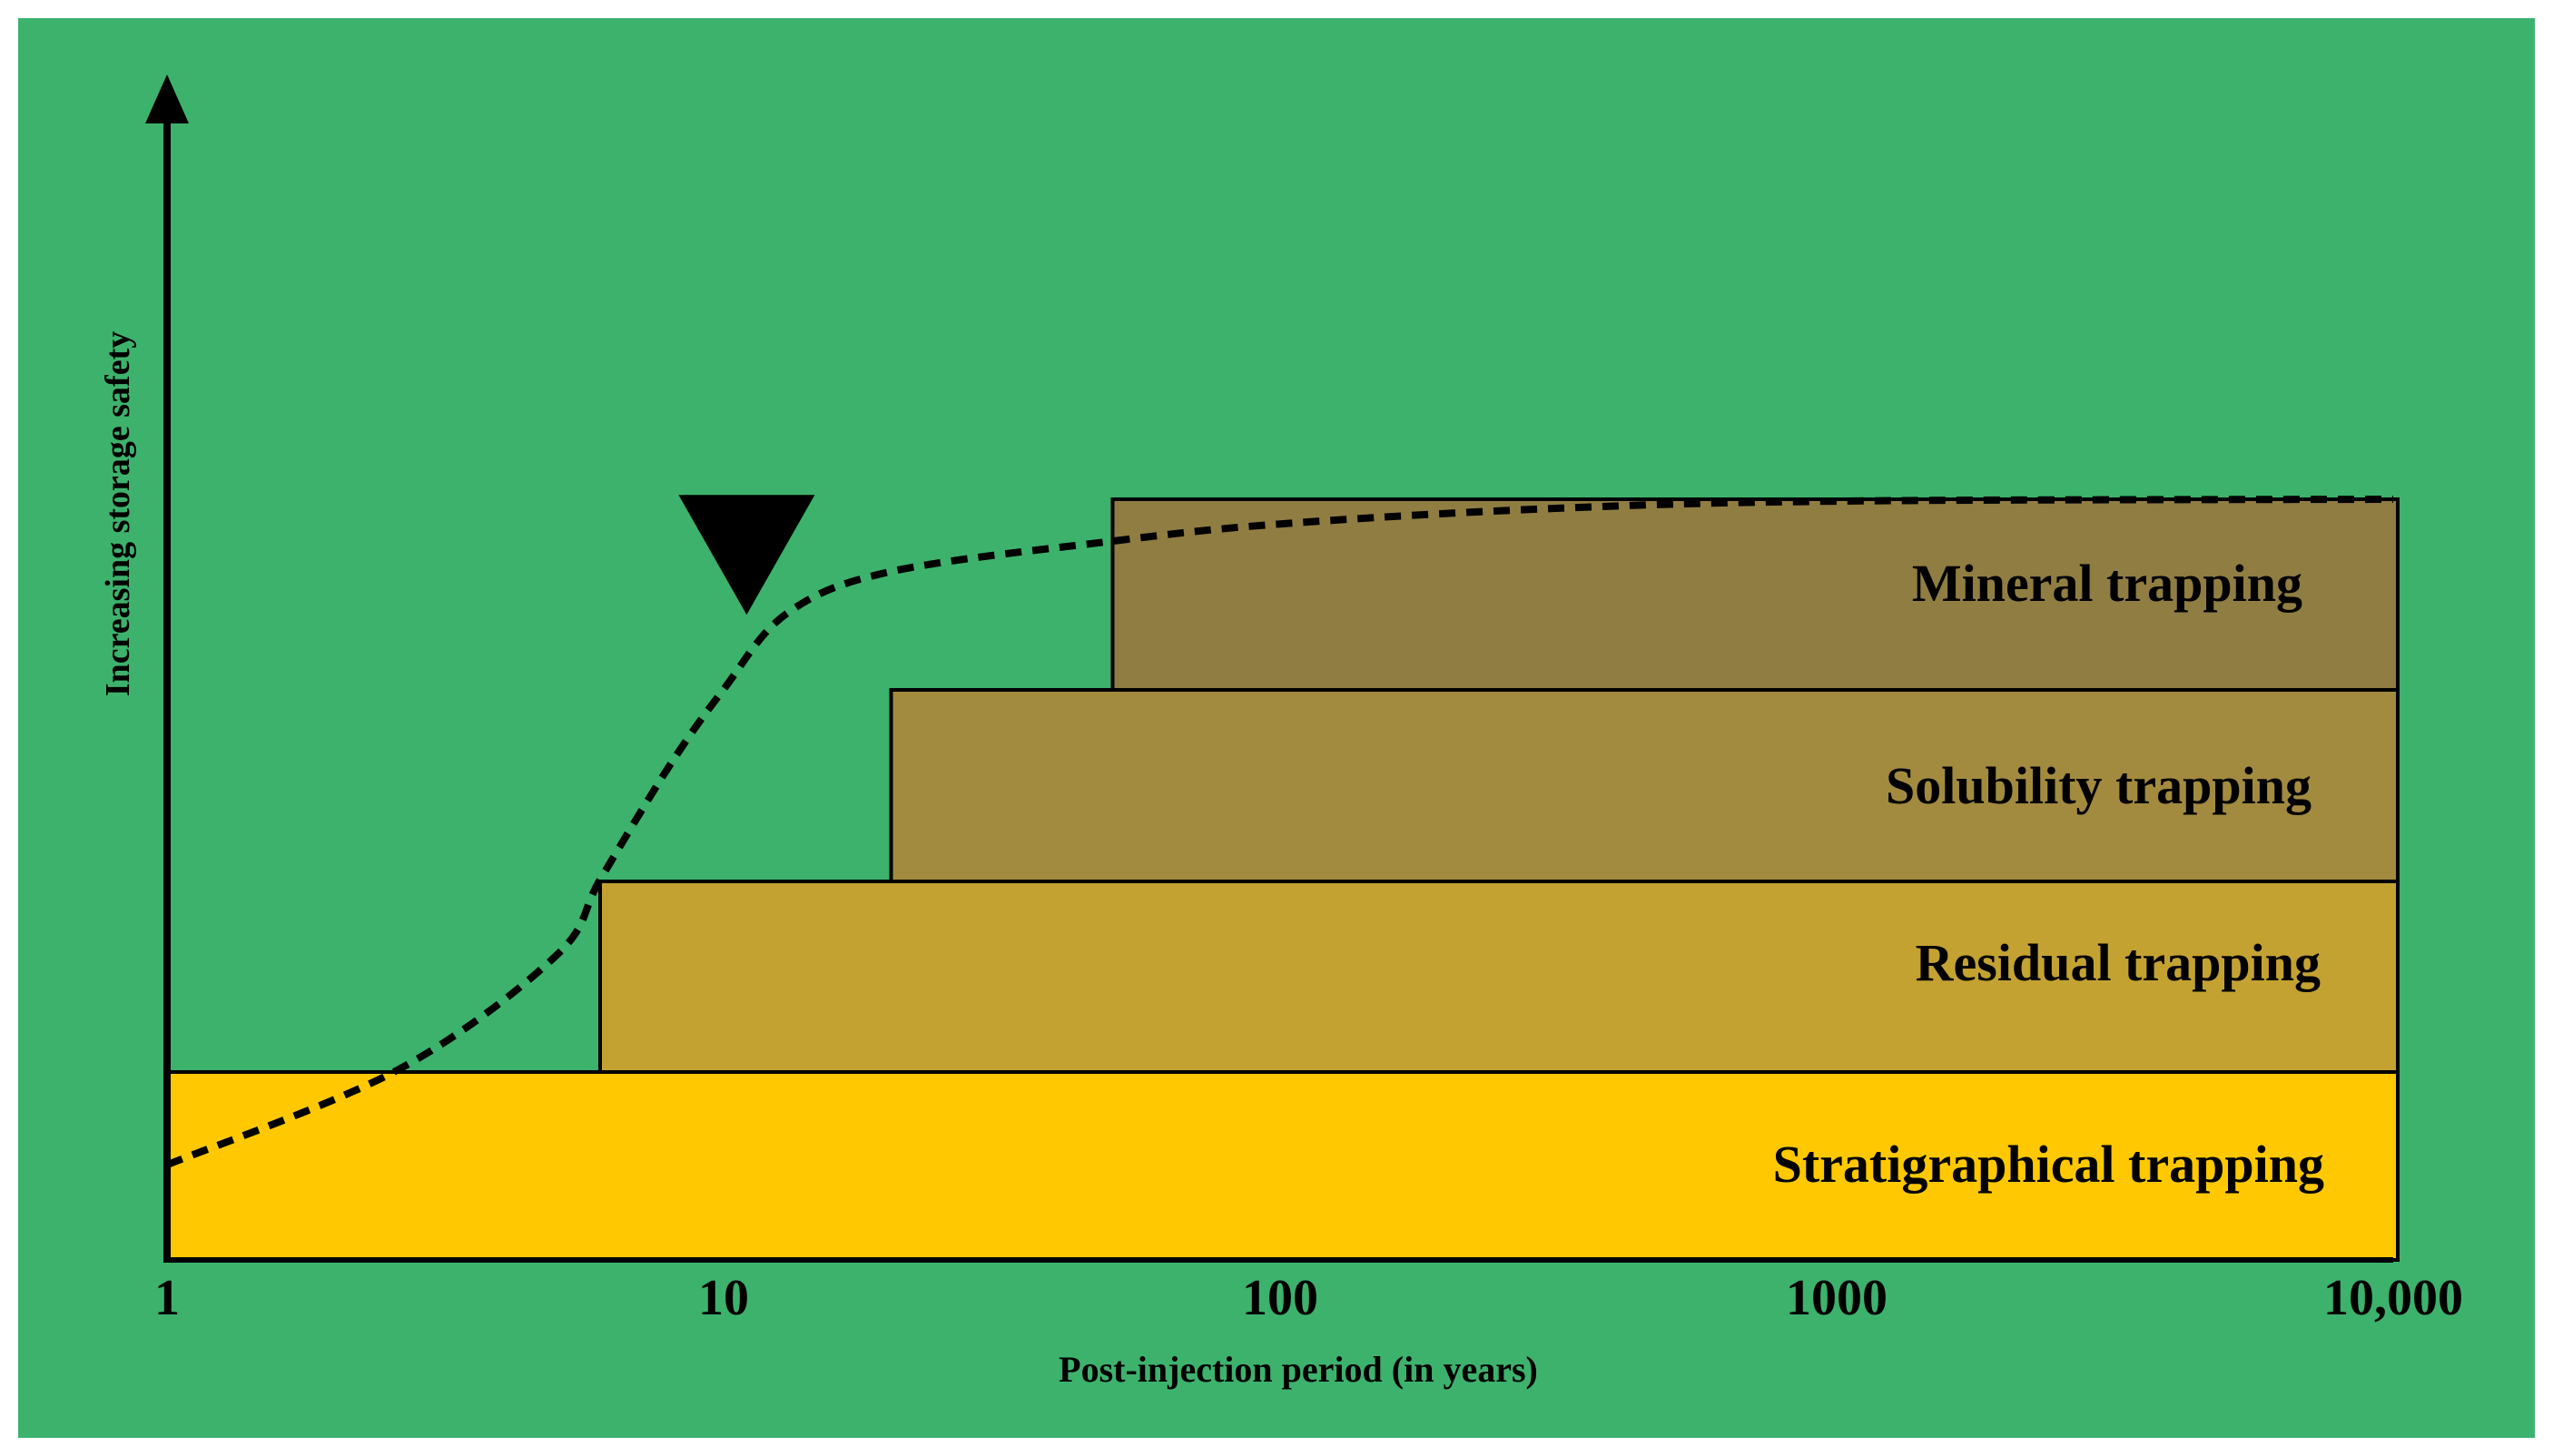 This screenshot has height=1456, width=2553. What do you see at coordinates (1644, 786) in the screenshot?
I see `band-solubility` at bounding box center [1644, 786].